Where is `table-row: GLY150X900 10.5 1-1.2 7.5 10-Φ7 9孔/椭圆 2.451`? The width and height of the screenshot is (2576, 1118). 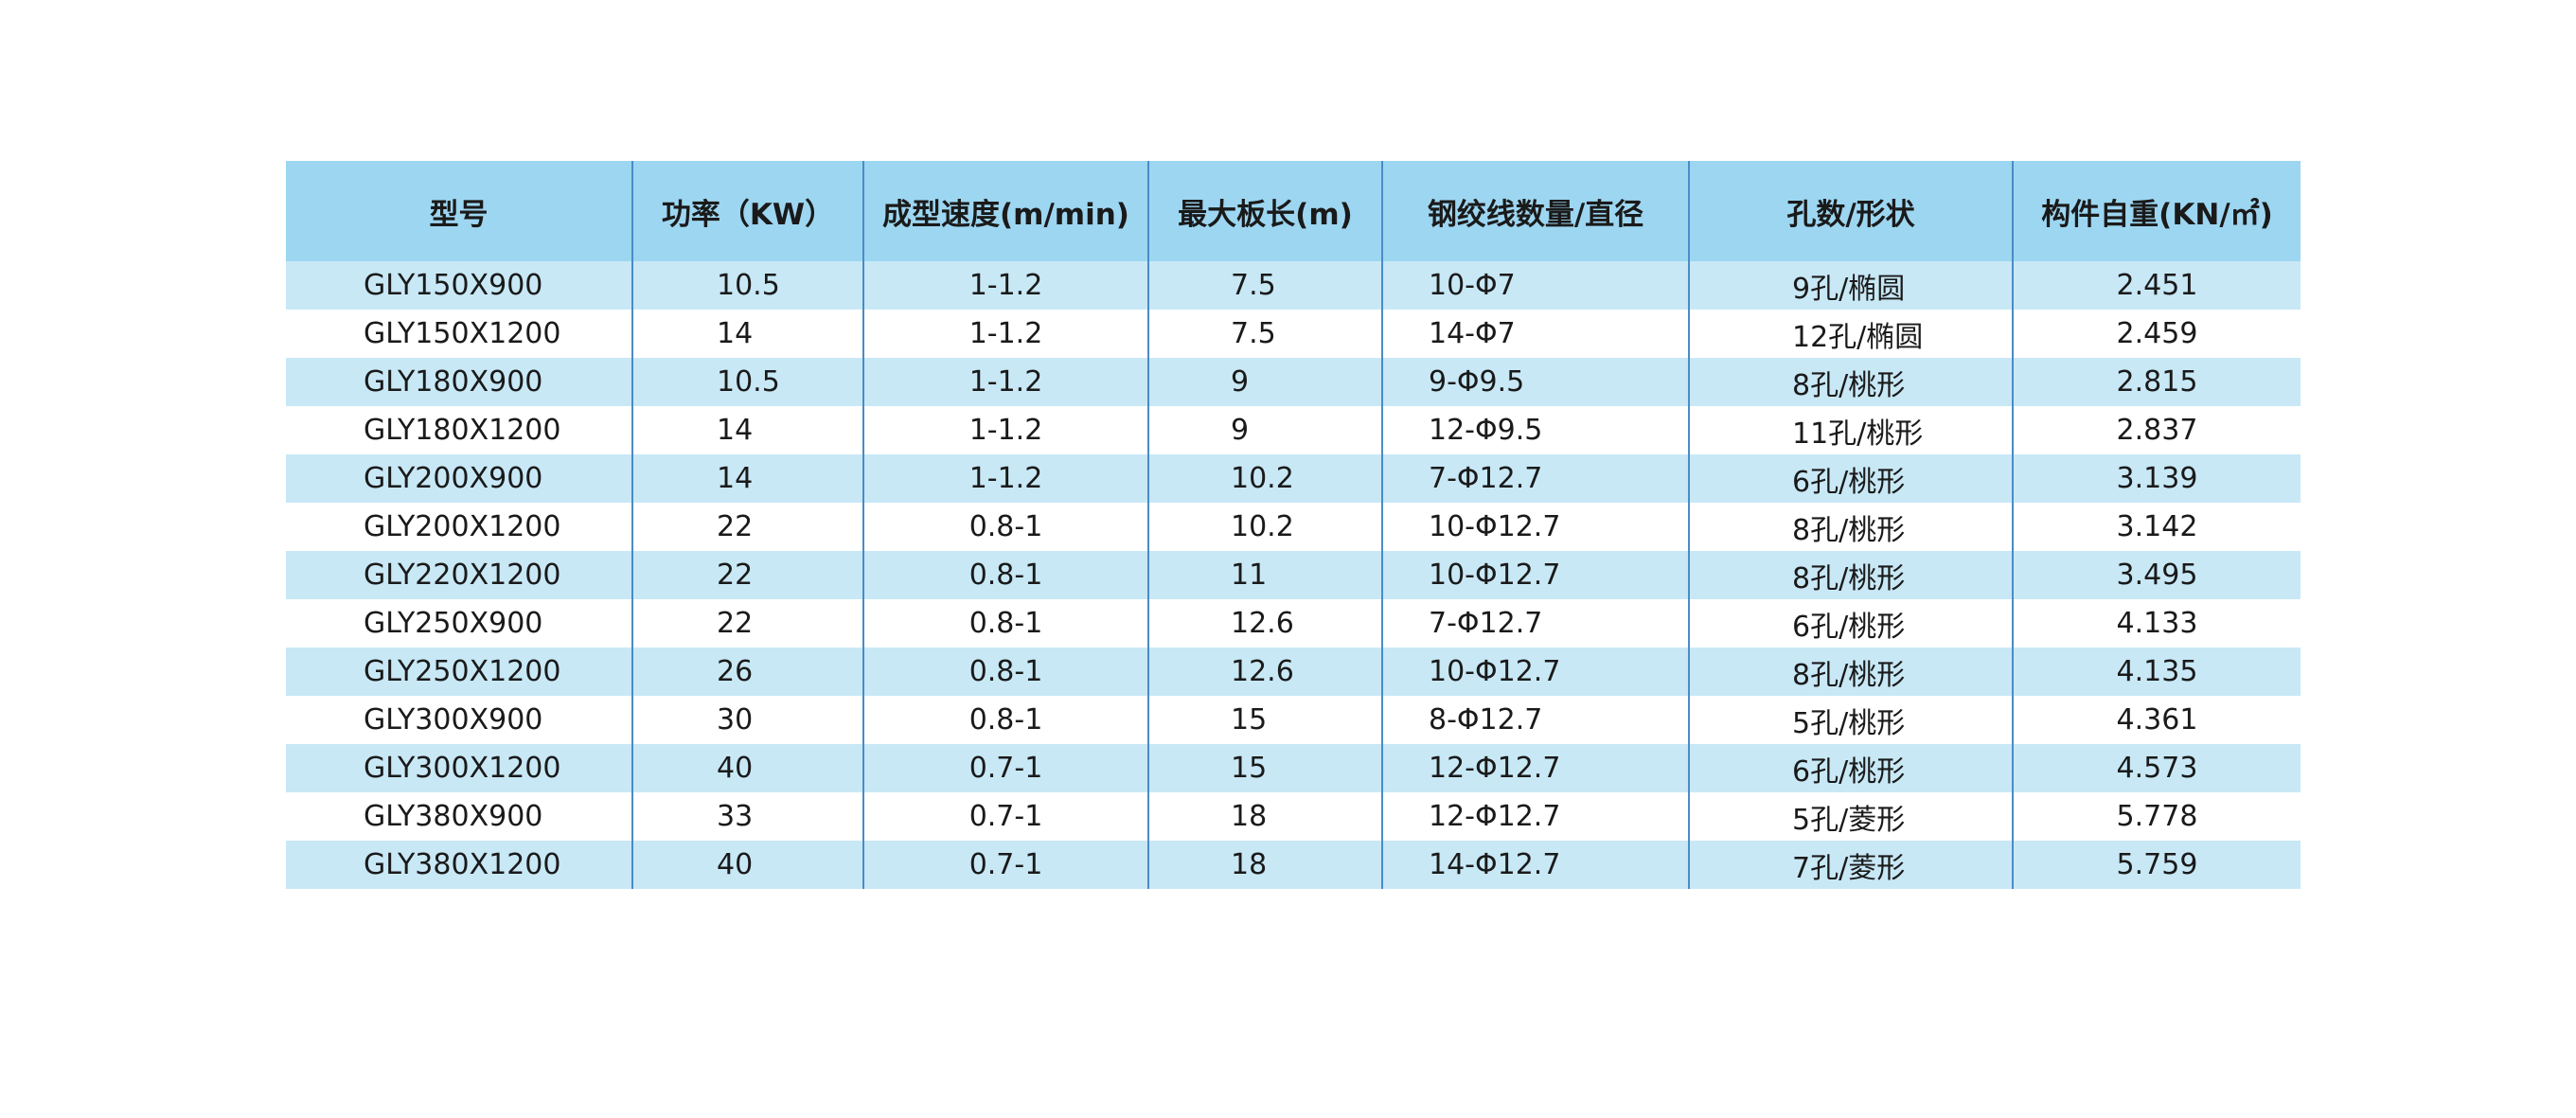 table-row: GLY150X900 10.5 1-1.2 7.5 10-Φ7 9孔/椭圆 2.451 is located at coordinates (1293, 285).